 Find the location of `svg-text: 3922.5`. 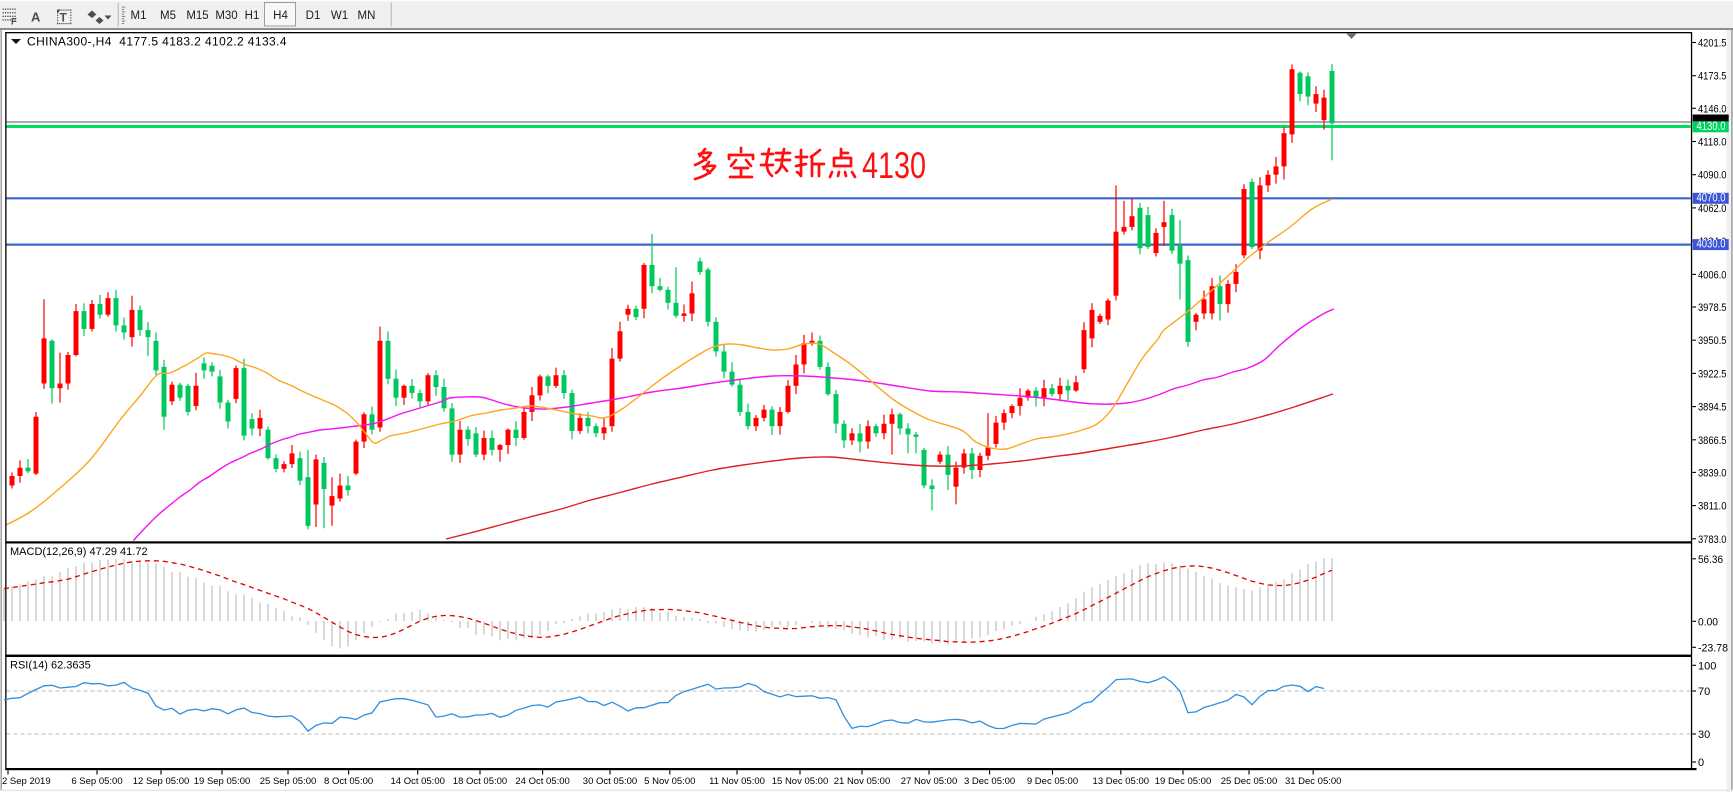

svg-text: 3922.5 is located at coordinates (1712, 374).